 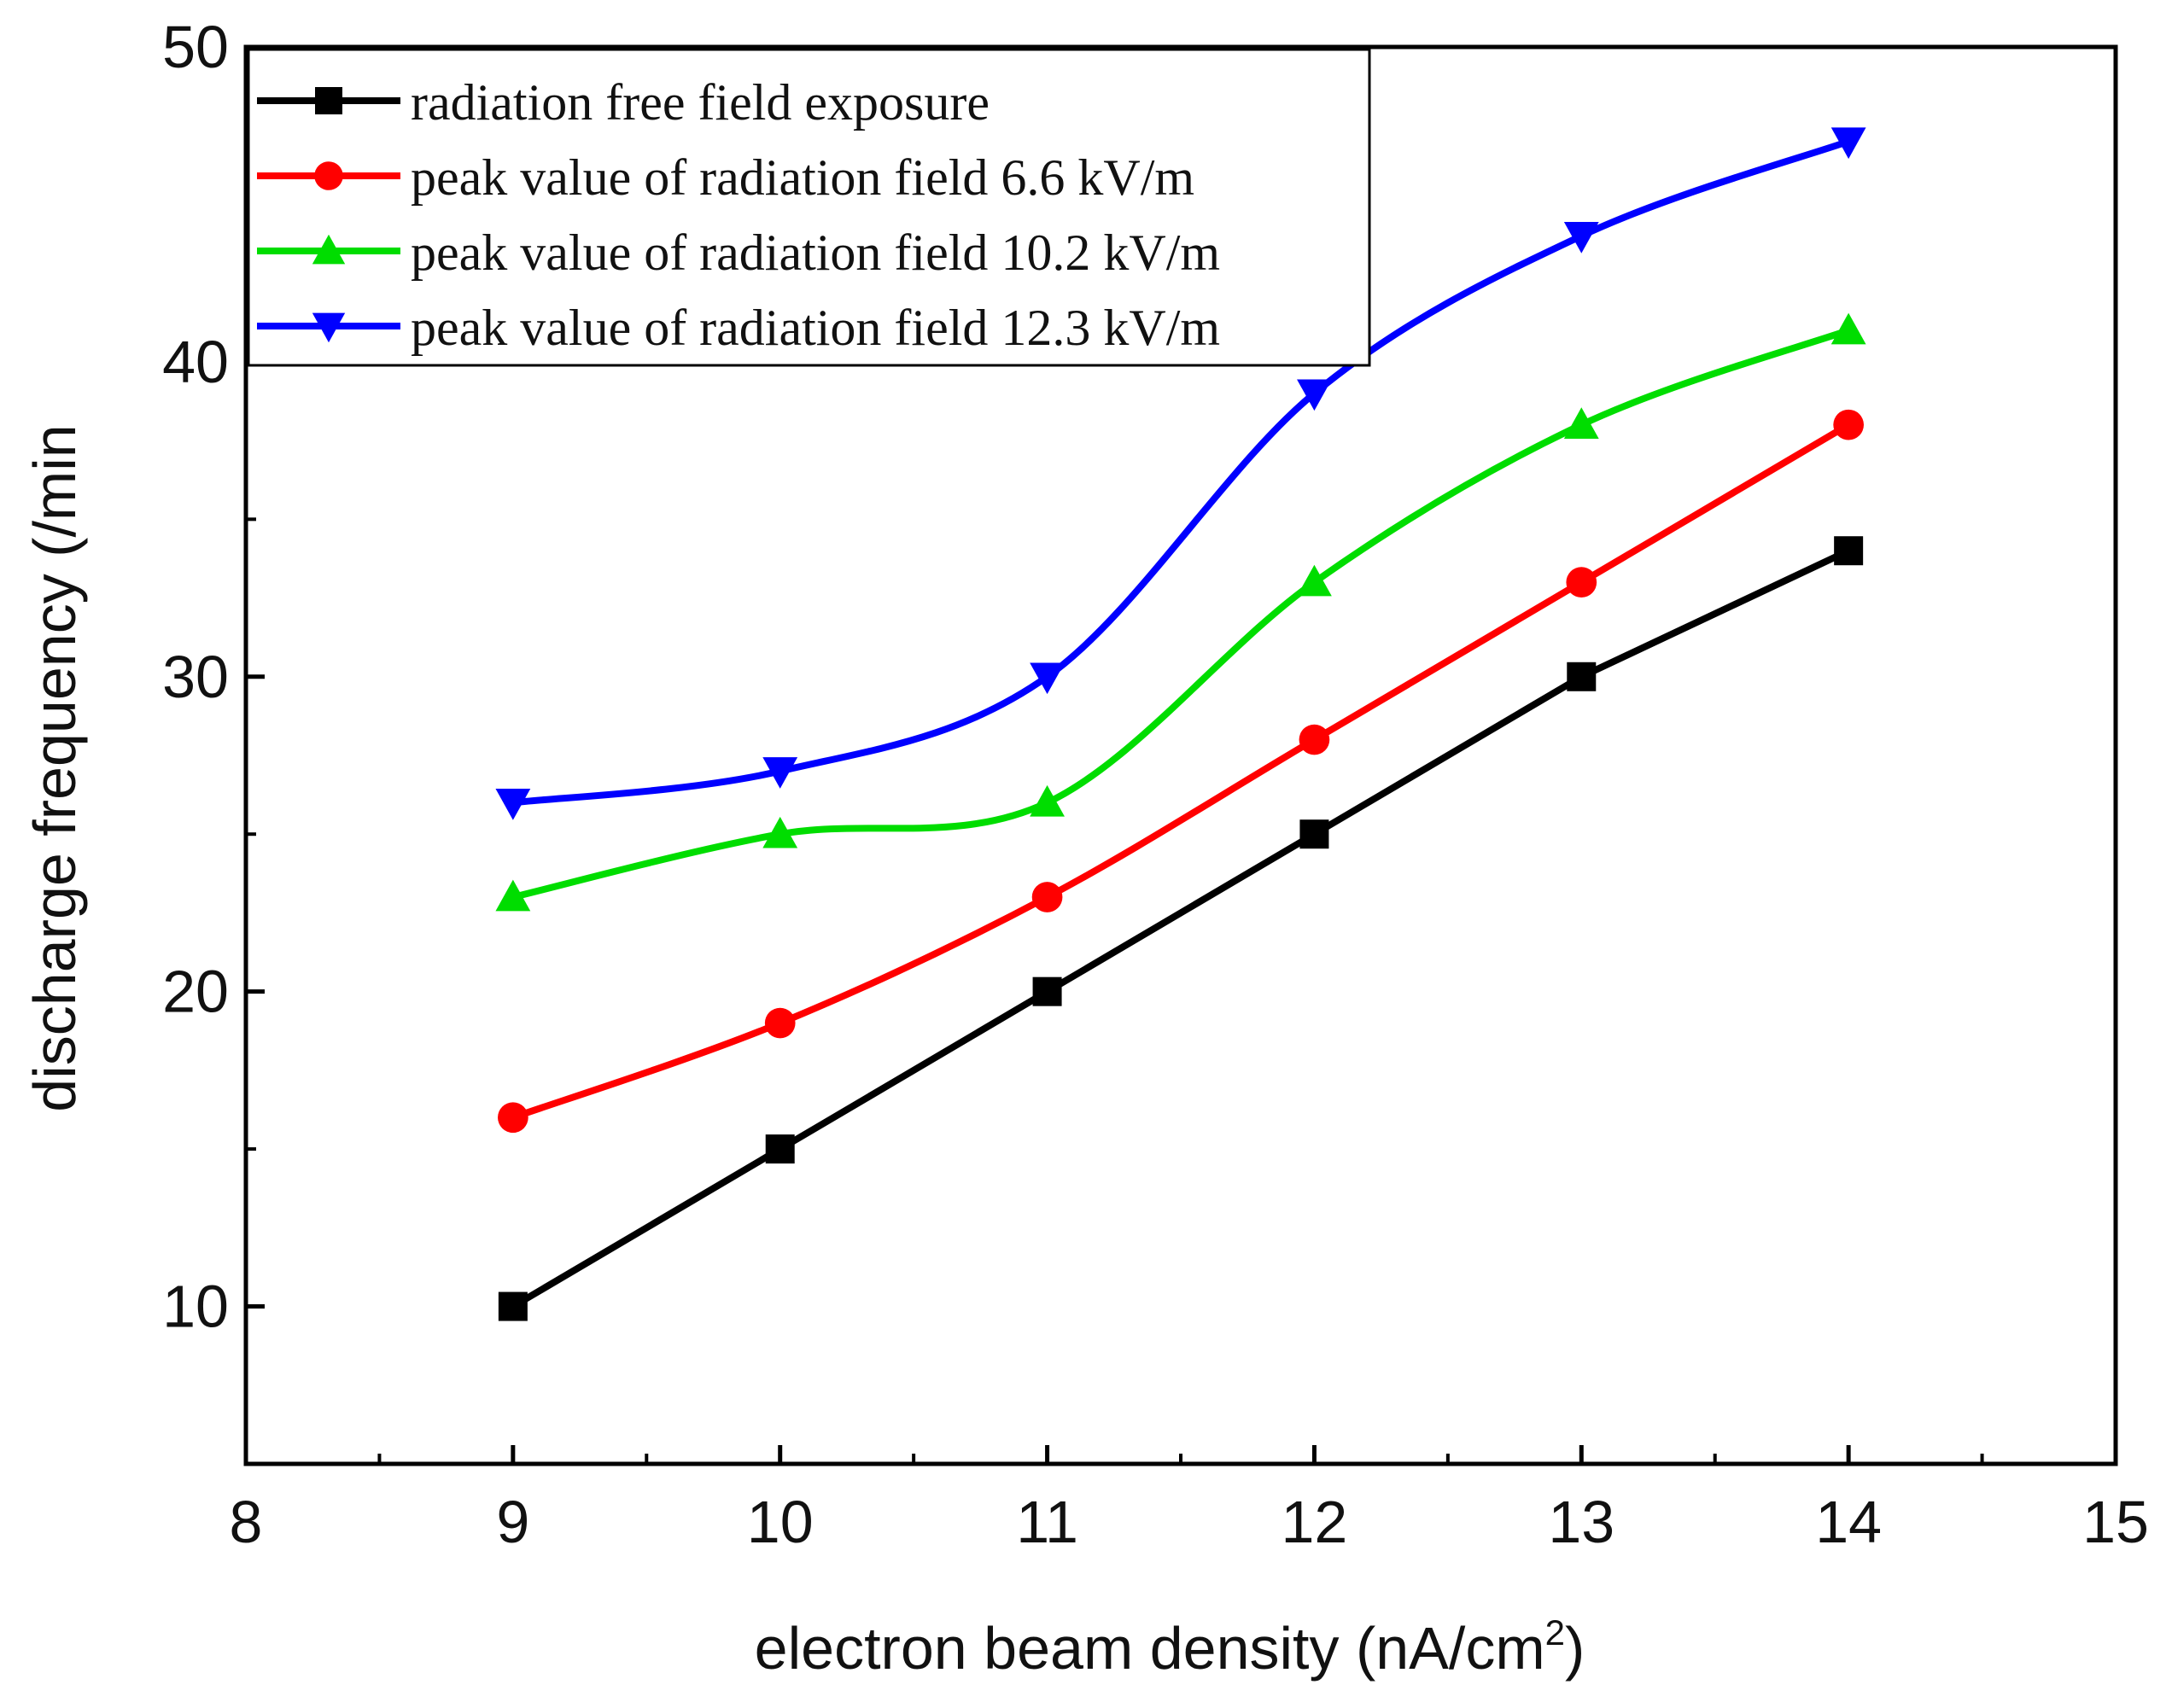 I want to click on y-tick-label: 20, so click(x=195, y=992).